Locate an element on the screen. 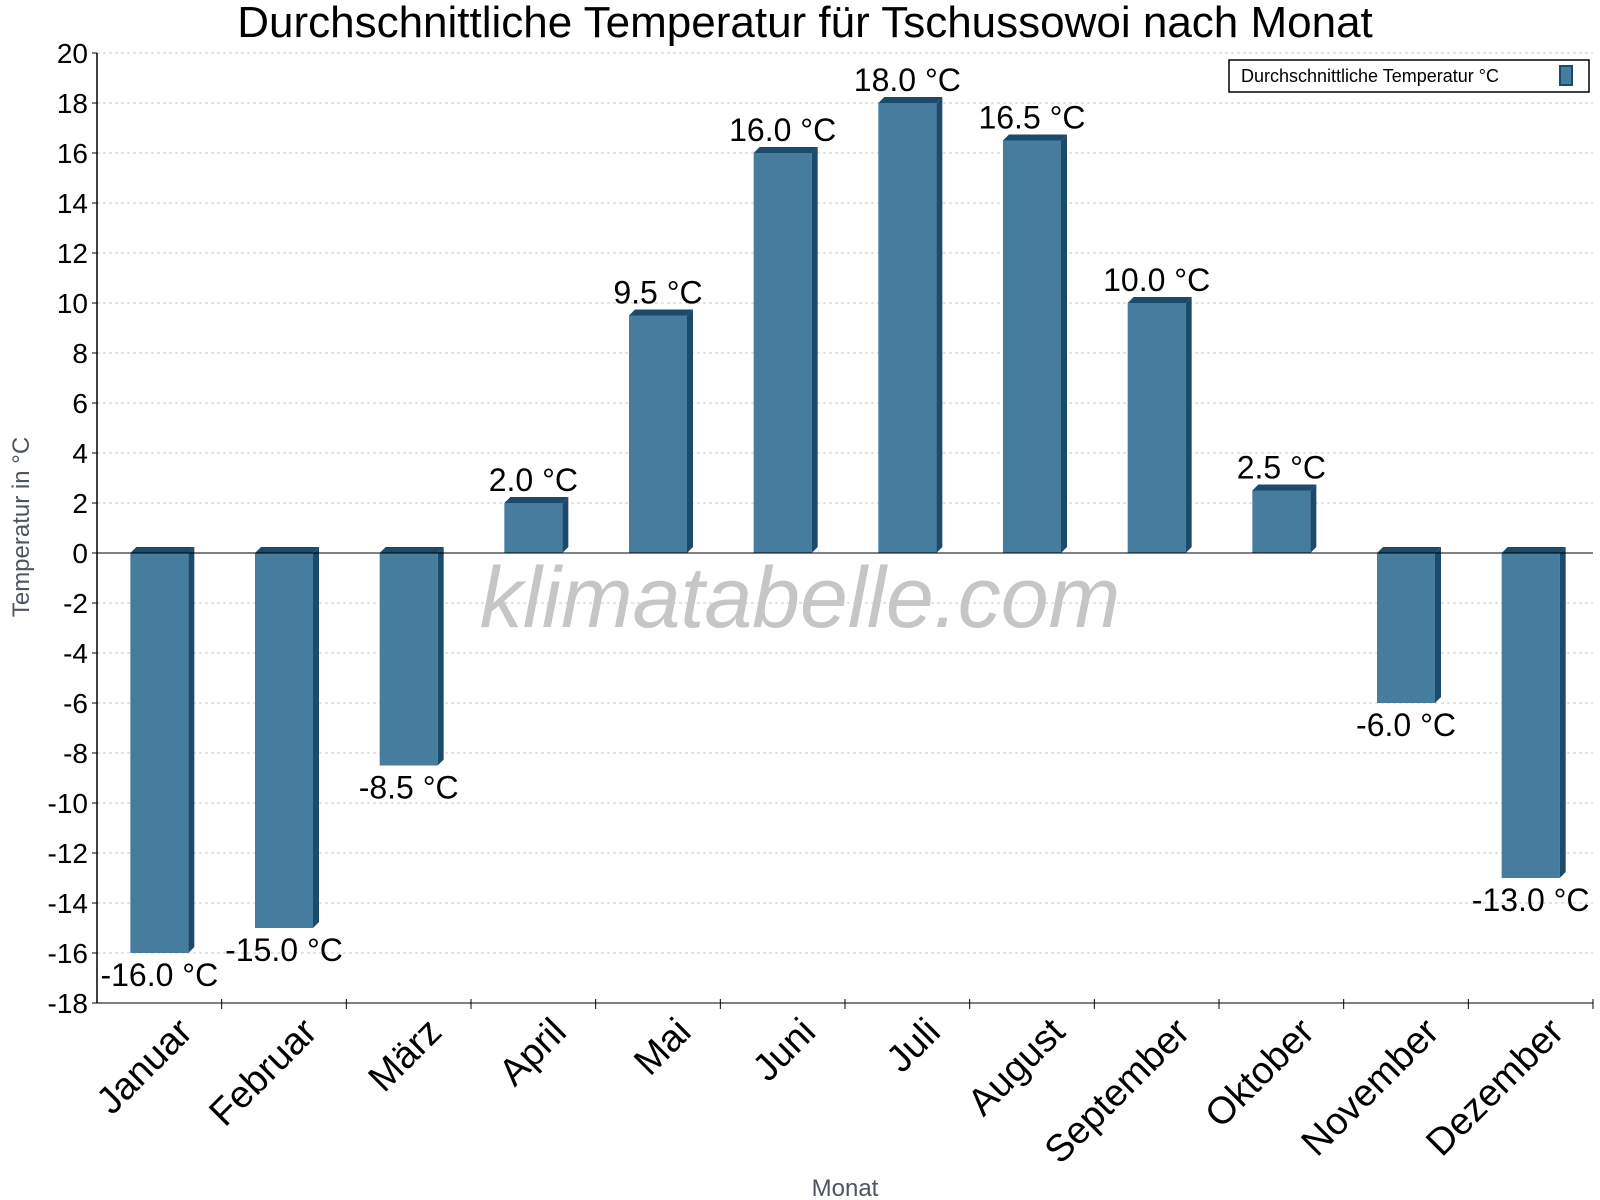 This screenshot has height=1200, width=1600. watermark: klimatabelle.com is located at coordinates (800, 598).